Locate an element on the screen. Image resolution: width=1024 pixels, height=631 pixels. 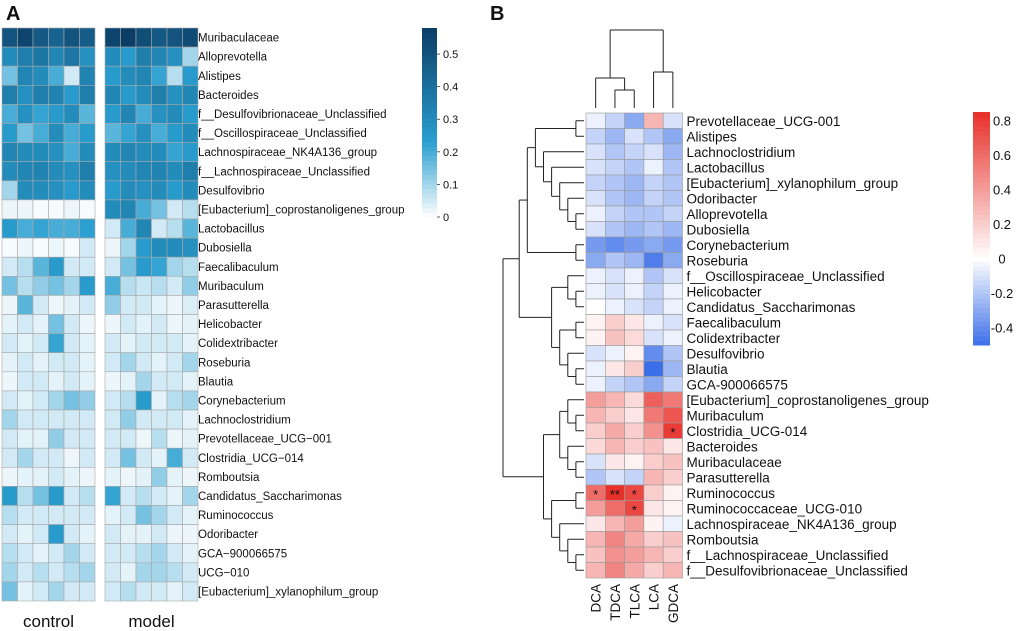
heatmap-b-row-label: f__Oscillospiraceae_Unclassified is located at coordinates (786, 276).